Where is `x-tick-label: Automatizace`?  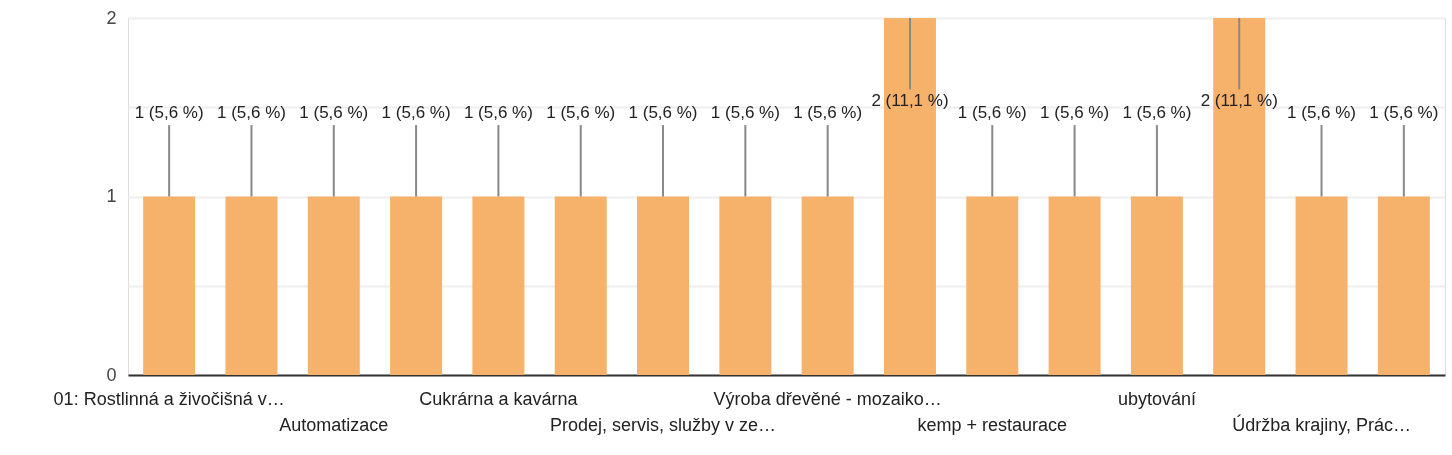 x-tick-label: Automatizace is located at coordinates (334, 425).